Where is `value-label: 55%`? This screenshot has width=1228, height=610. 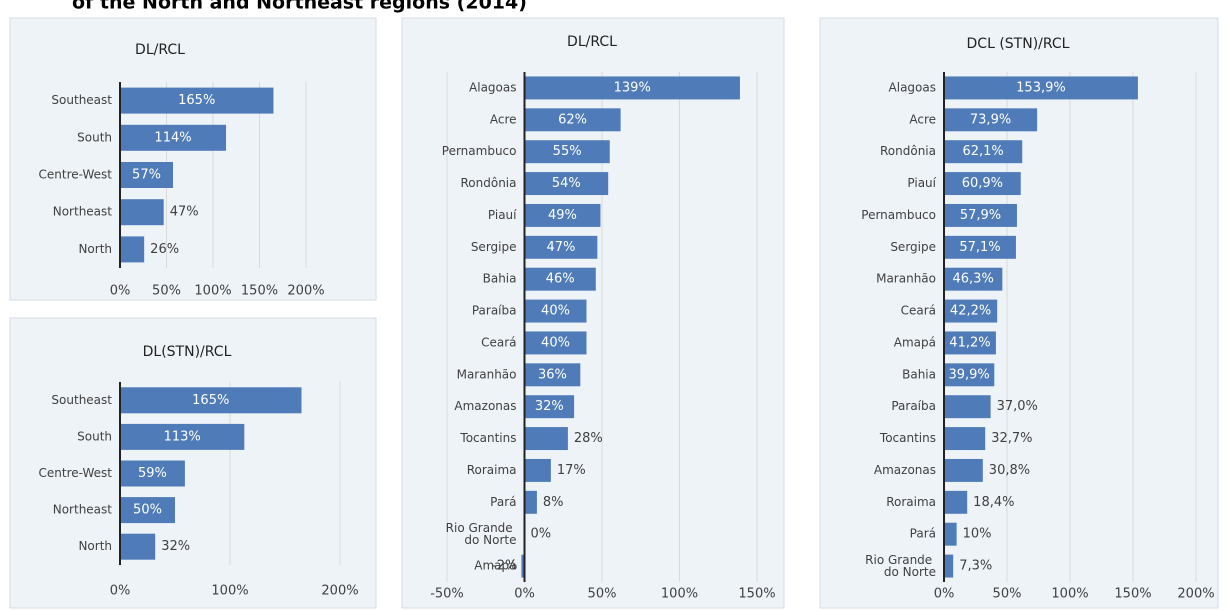 value-label: 55% is located at coordinates (567, 151).